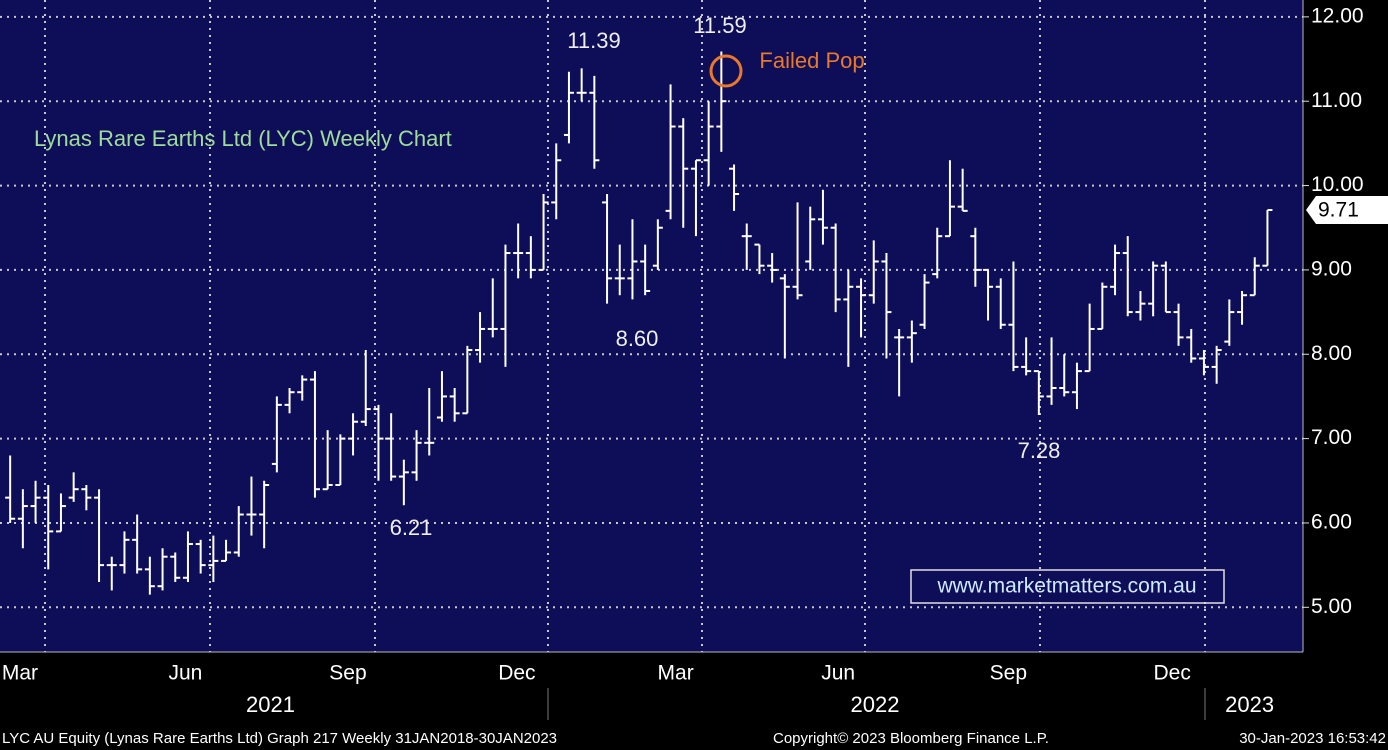 The width and height of the screenshot is (1388, 750). I want to click on annotation: 11.39, so click(593, 40).